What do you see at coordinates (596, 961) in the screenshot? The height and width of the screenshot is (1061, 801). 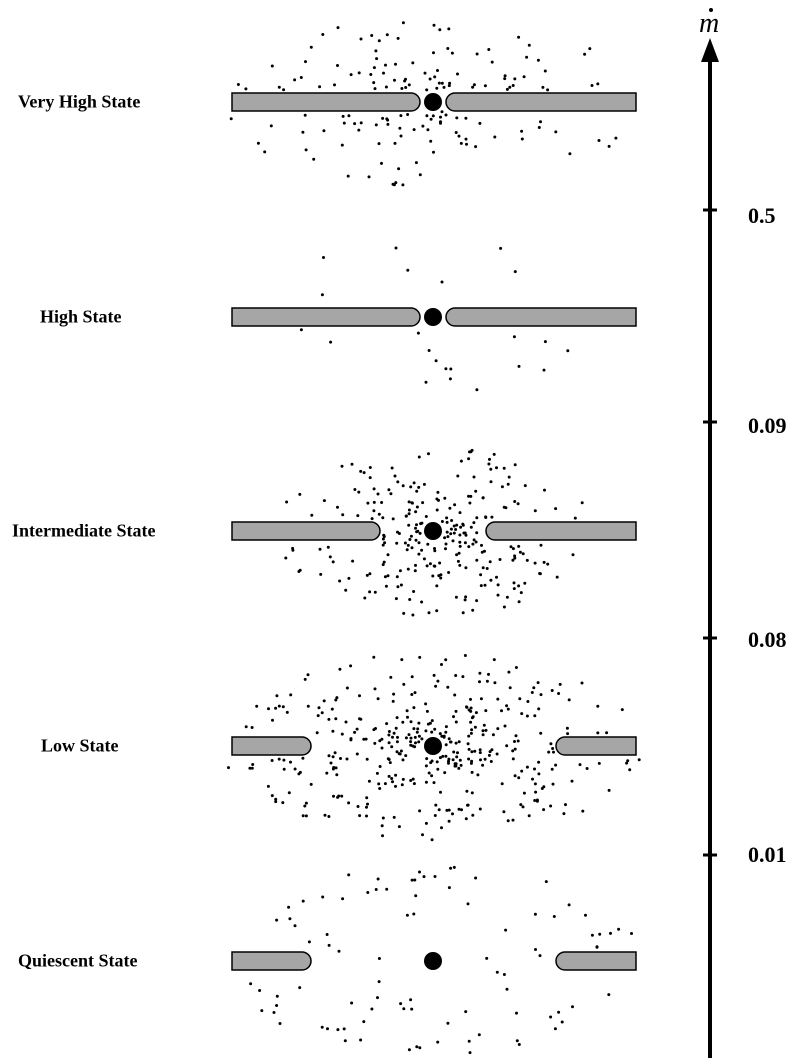 I see `accretion-disk-right` at bounding box center [596, 961].